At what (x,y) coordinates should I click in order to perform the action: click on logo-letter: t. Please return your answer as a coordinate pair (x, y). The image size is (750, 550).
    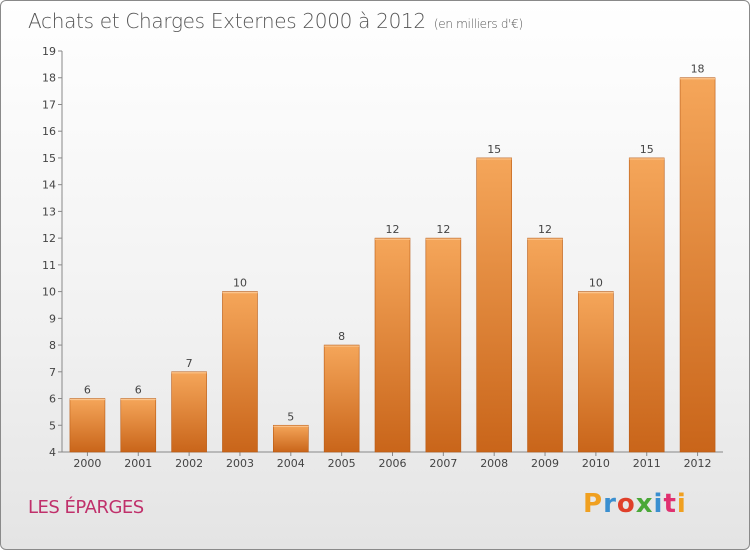
    Looking at the image, I should click on (670, 504).